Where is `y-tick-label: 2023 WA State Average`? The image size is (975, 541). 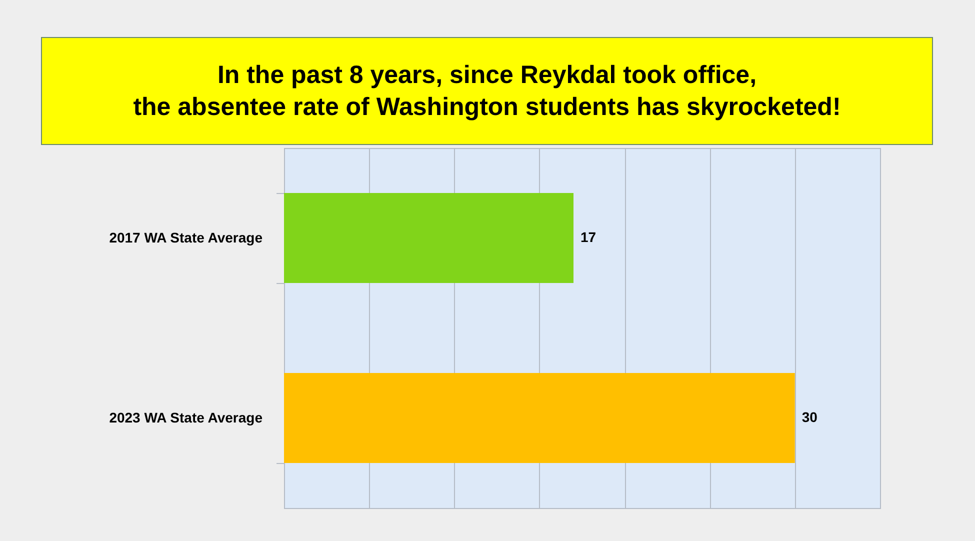 y-tick-label: 2023 WA State Average is located at coordinates (186, 418).